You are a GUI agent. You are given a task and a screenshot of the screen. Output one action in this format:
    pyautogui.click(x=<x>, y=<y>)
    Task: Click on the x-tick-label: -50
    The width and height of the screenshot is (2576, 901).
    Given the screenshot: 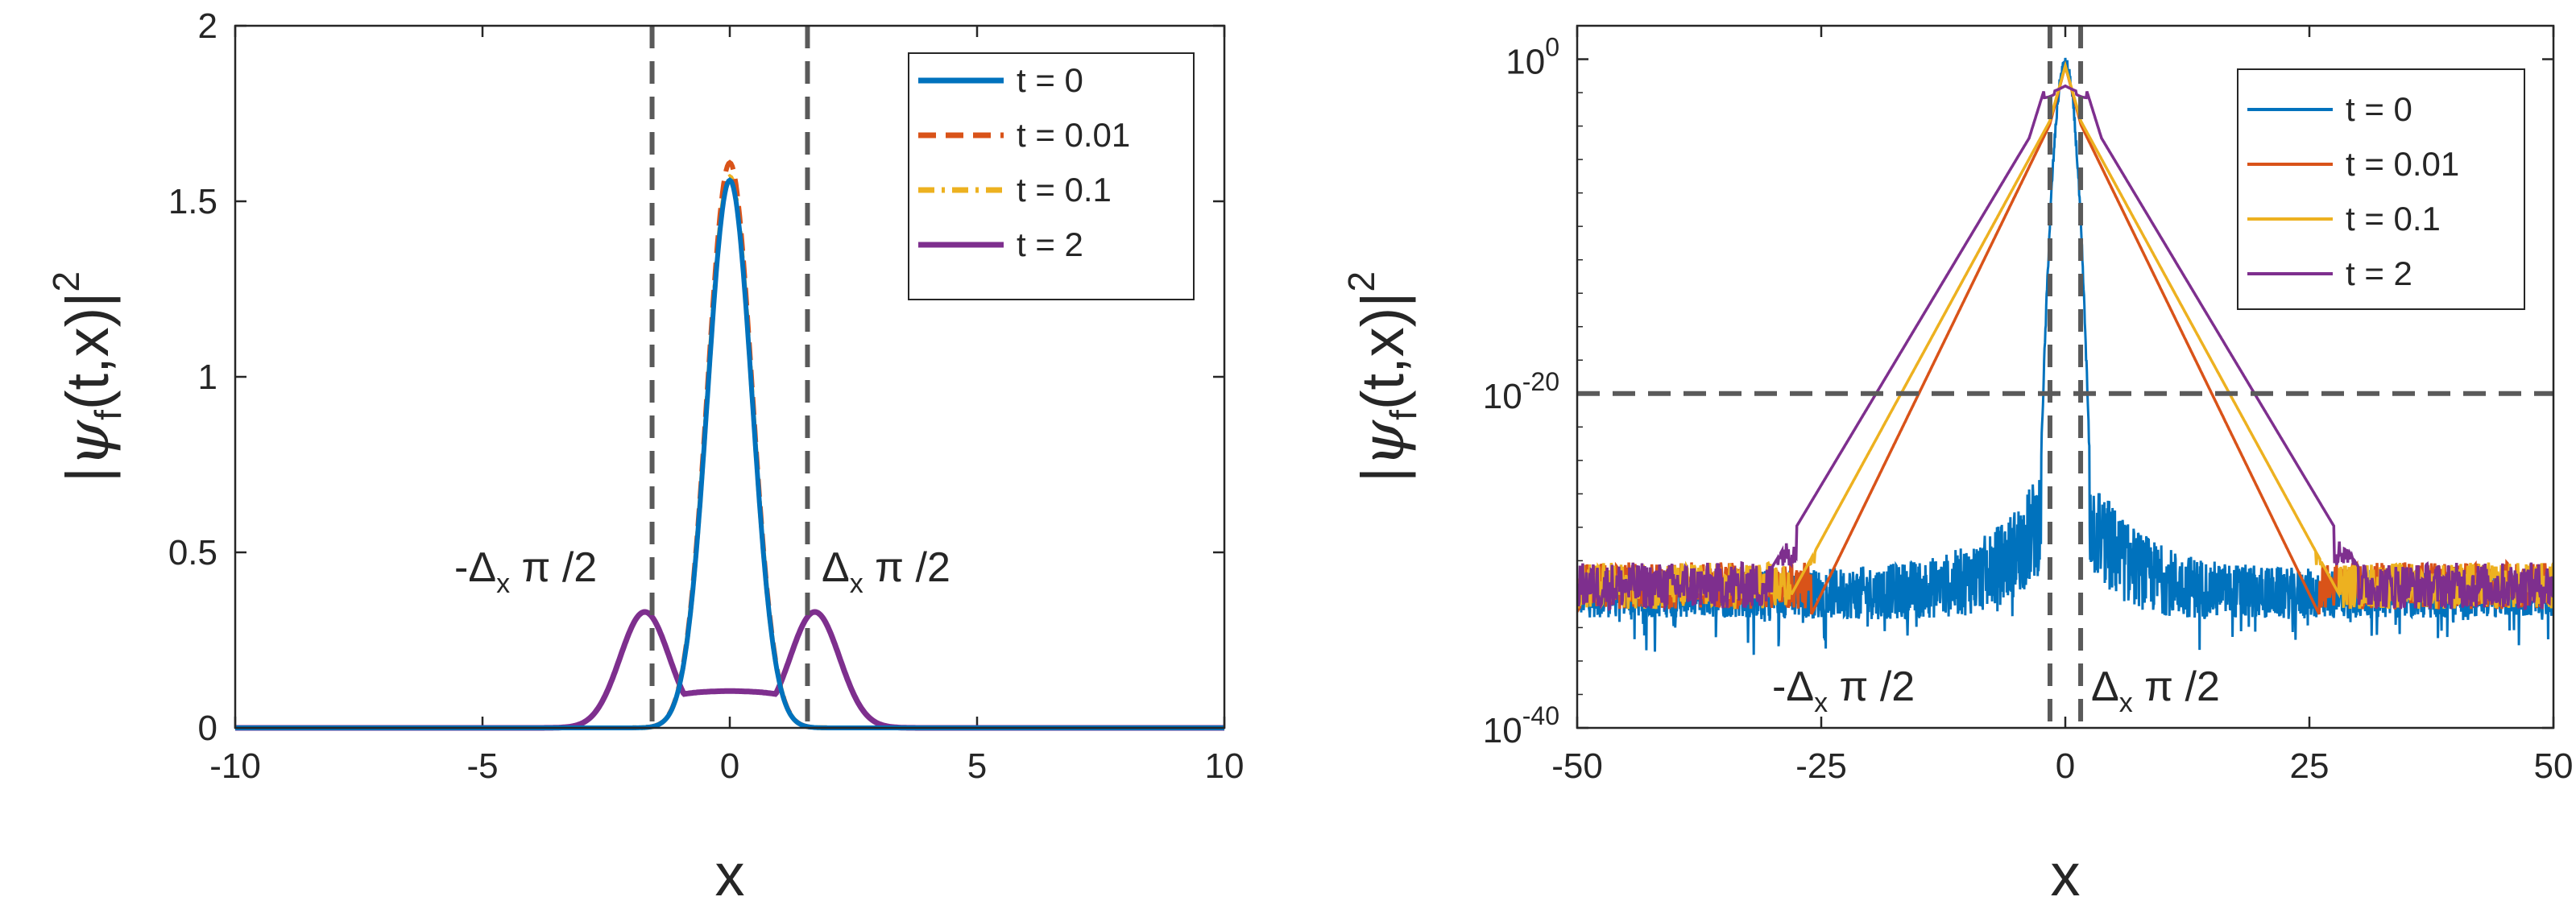 What is the action you would take?
    pyautogui.click(x=1577, y=766)
    